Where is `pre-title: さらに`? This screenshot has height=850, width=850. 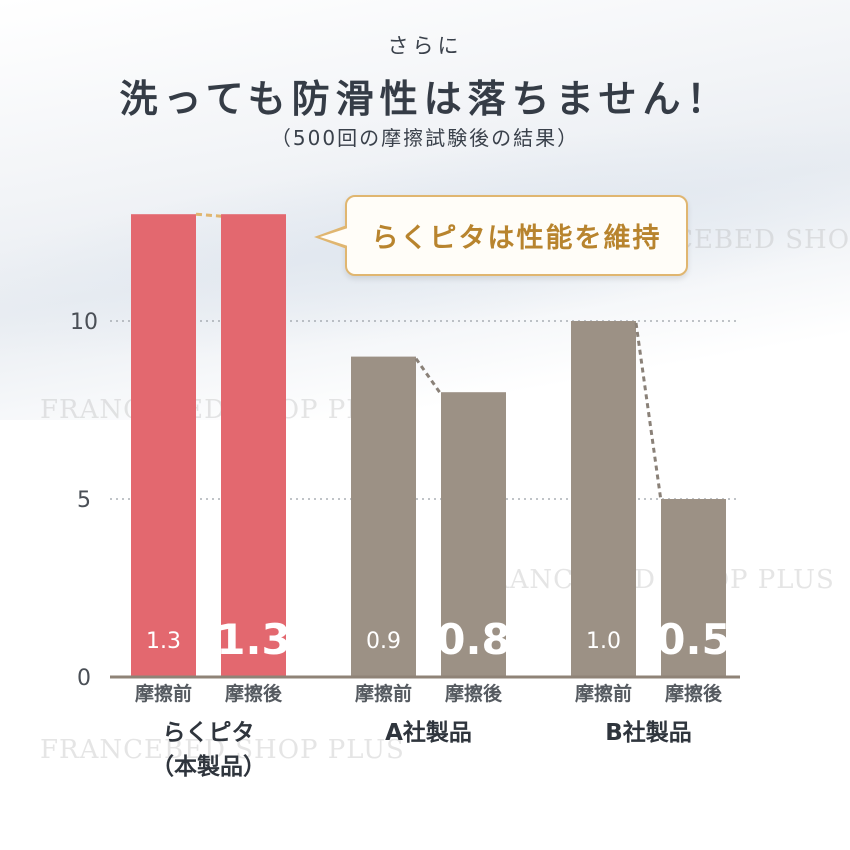 pre-title: さらに is located at coordinates (425, 46).